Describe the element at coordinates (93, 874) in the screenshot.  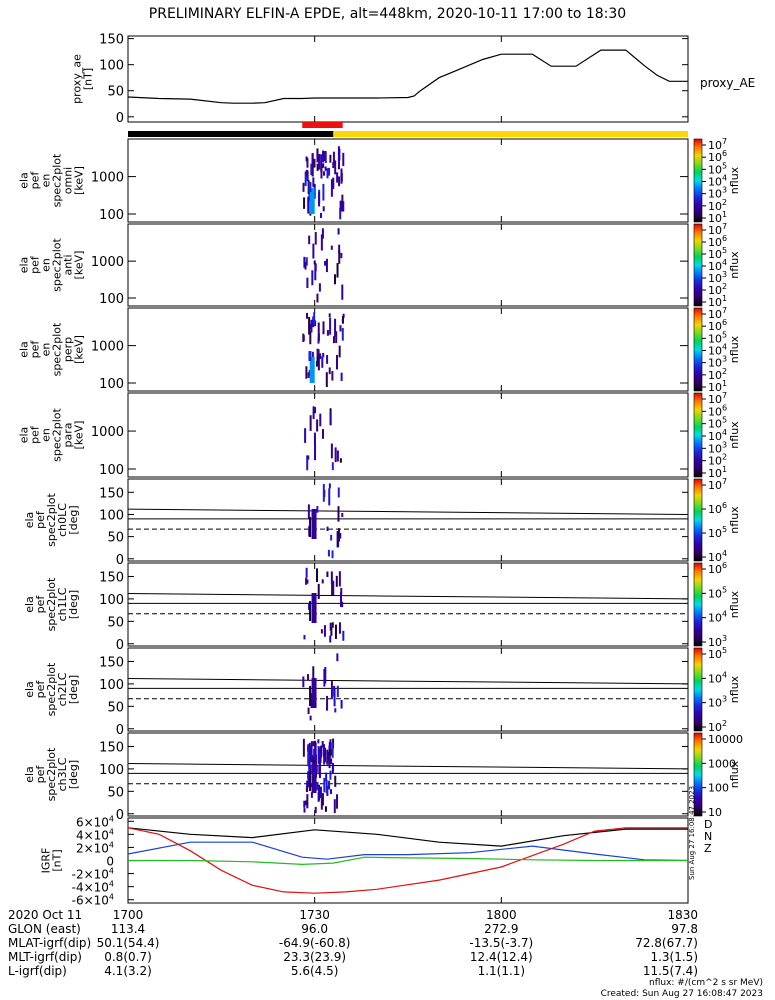
I see `igrf-ytick-label: -2×10⁴` at that location.